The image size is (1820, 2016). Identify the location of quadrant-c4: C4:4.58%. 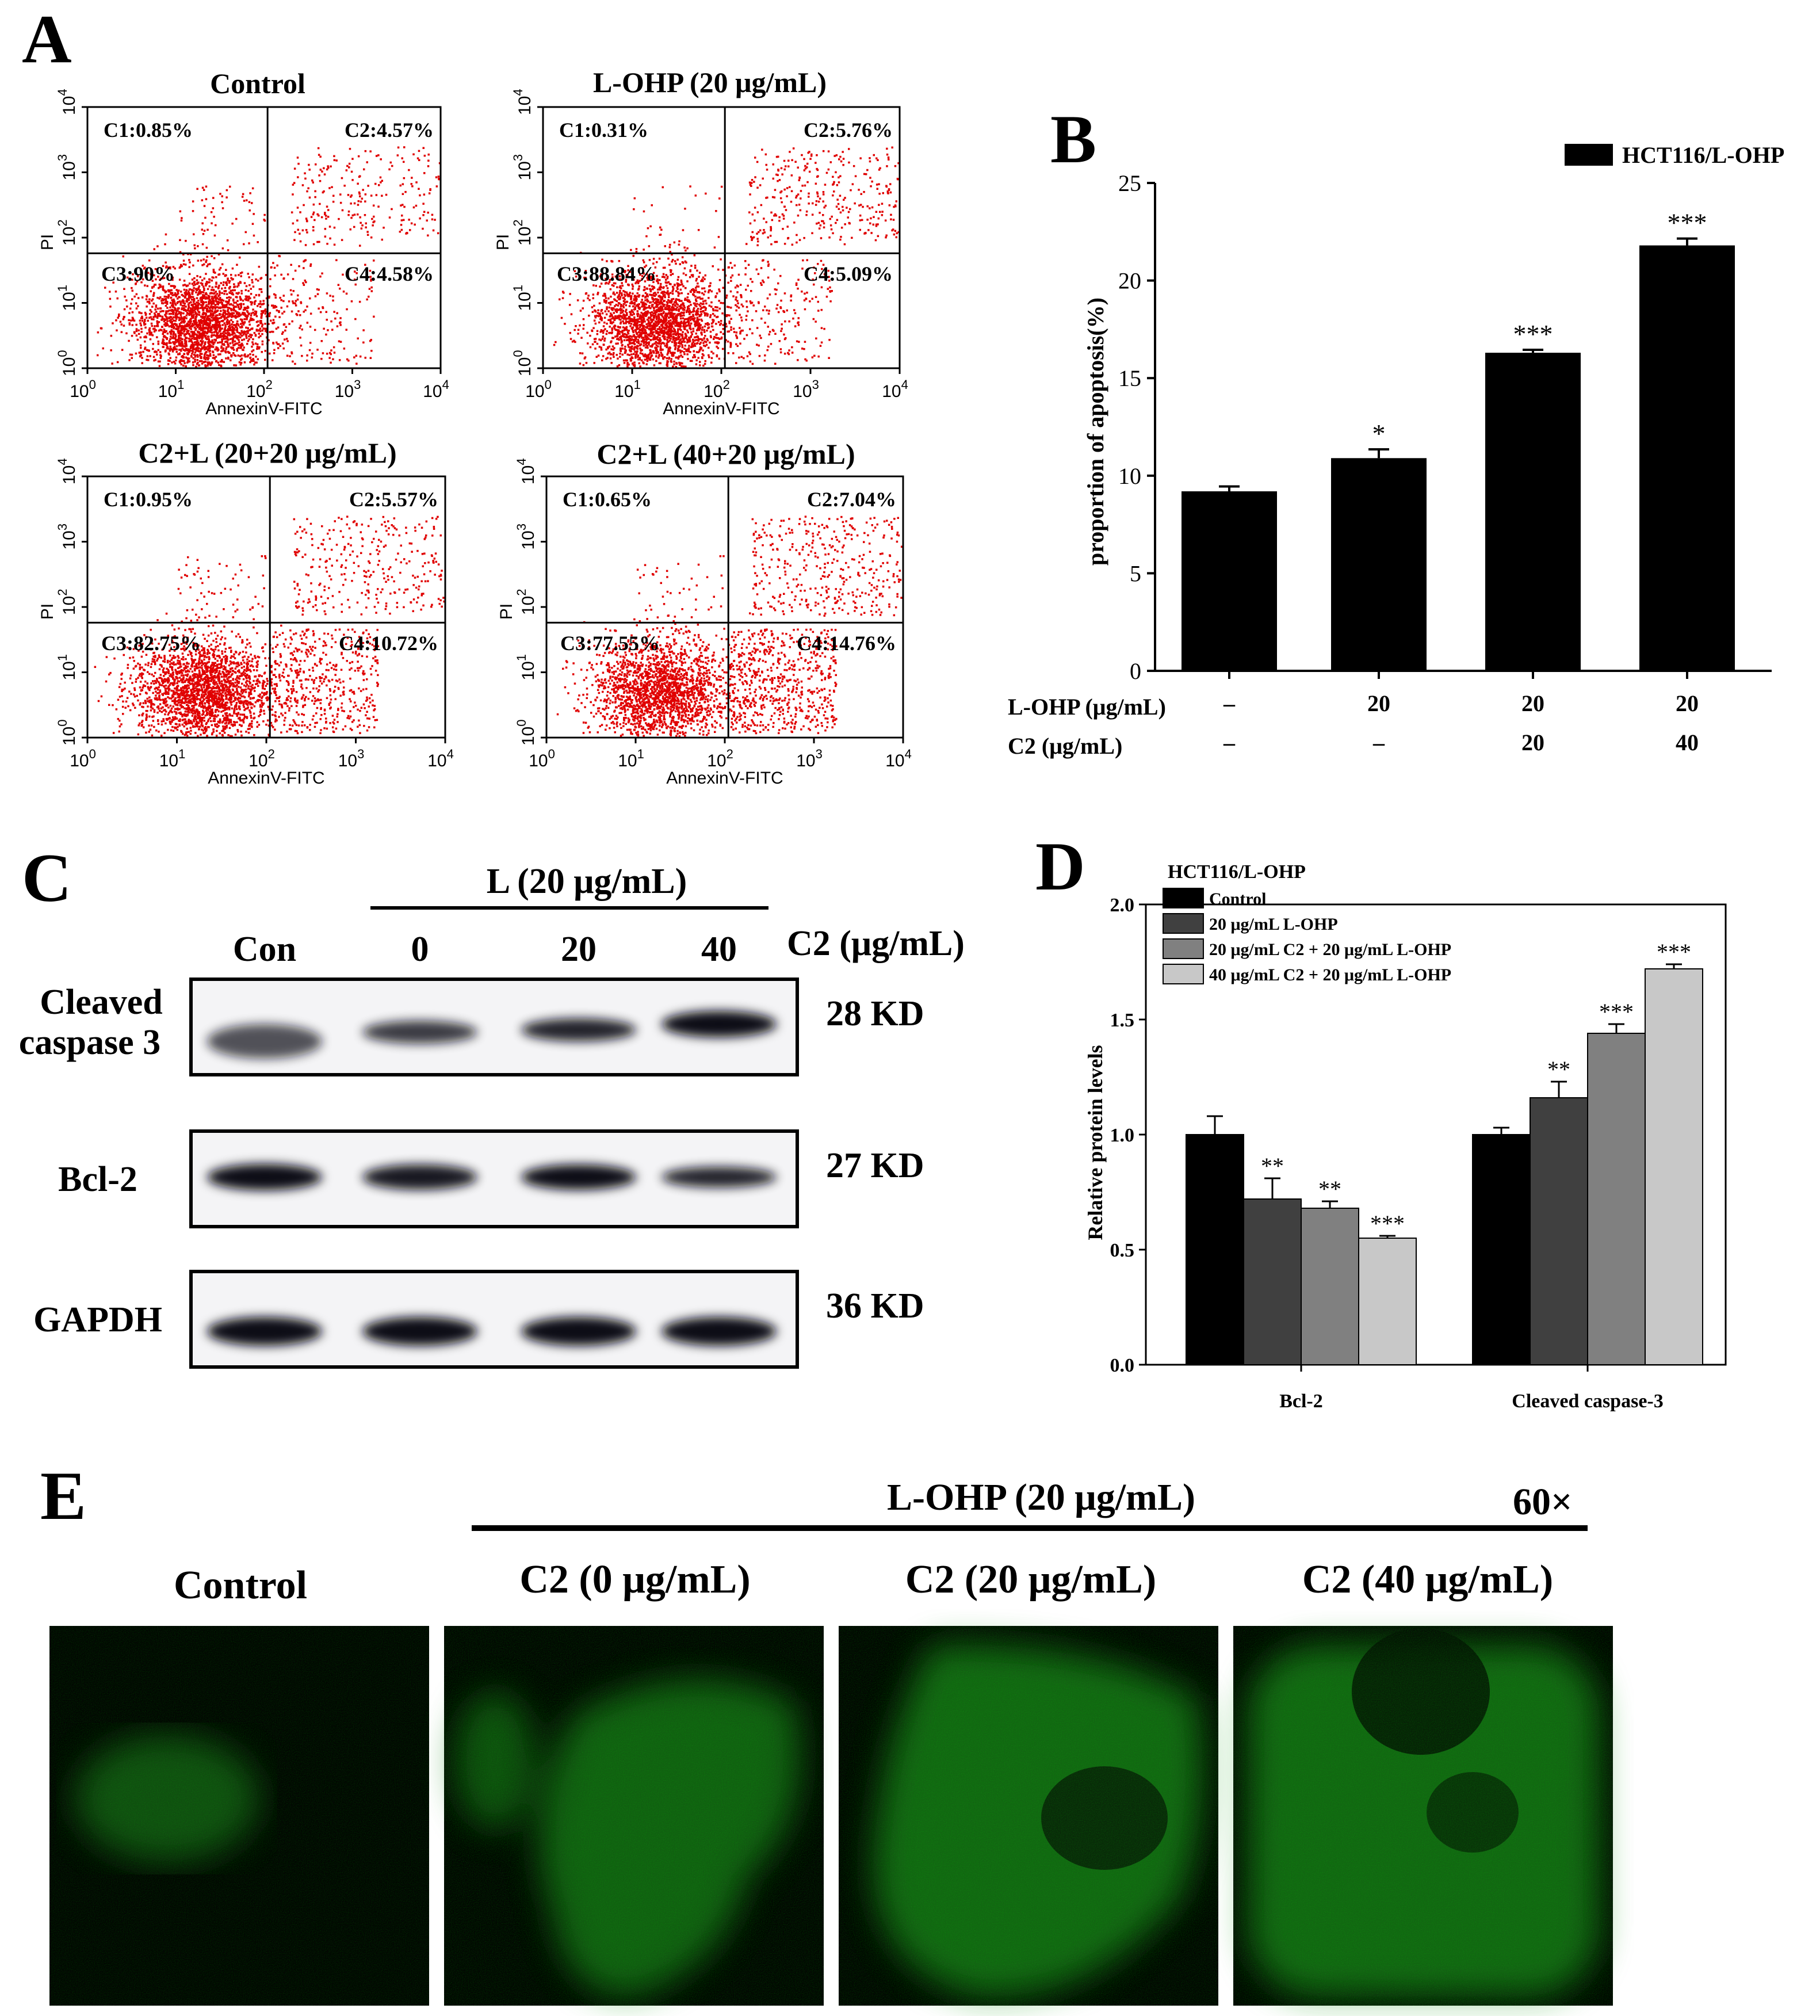
(389, 273).